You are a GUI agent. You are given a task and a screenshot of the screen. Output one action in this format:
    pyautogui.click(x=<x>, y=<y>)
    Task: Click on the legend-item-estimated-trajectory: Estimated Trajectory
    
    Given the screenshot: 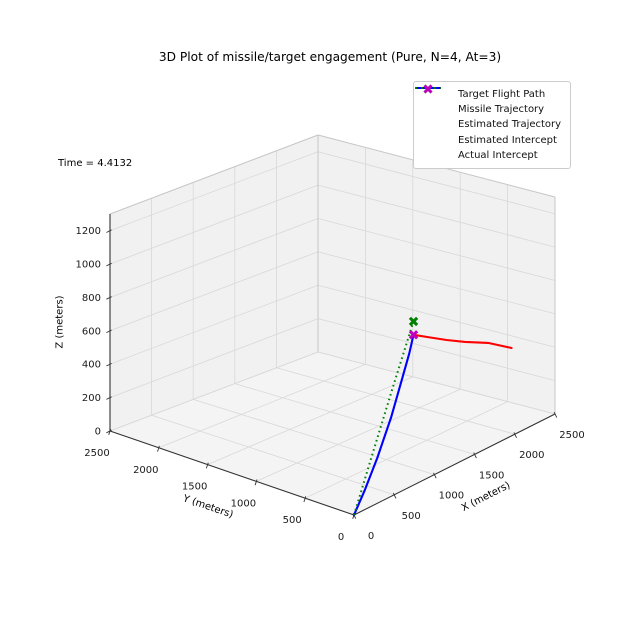 What is the action you would take?
    pyautogui.click(x=490, y=109)
    